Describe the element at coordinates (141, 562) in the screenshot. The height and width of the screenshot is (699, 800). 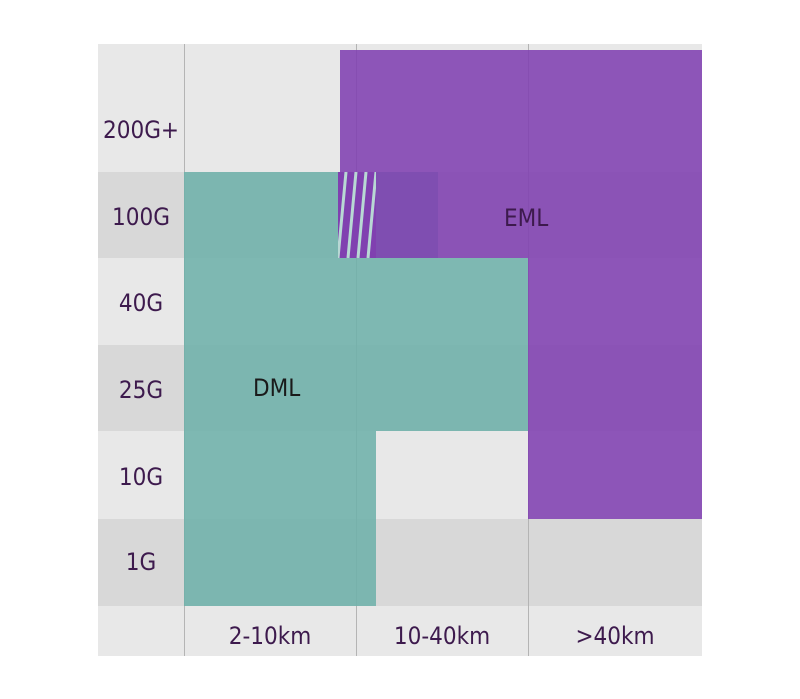
I see `y-label-1g: 1G` at that location.